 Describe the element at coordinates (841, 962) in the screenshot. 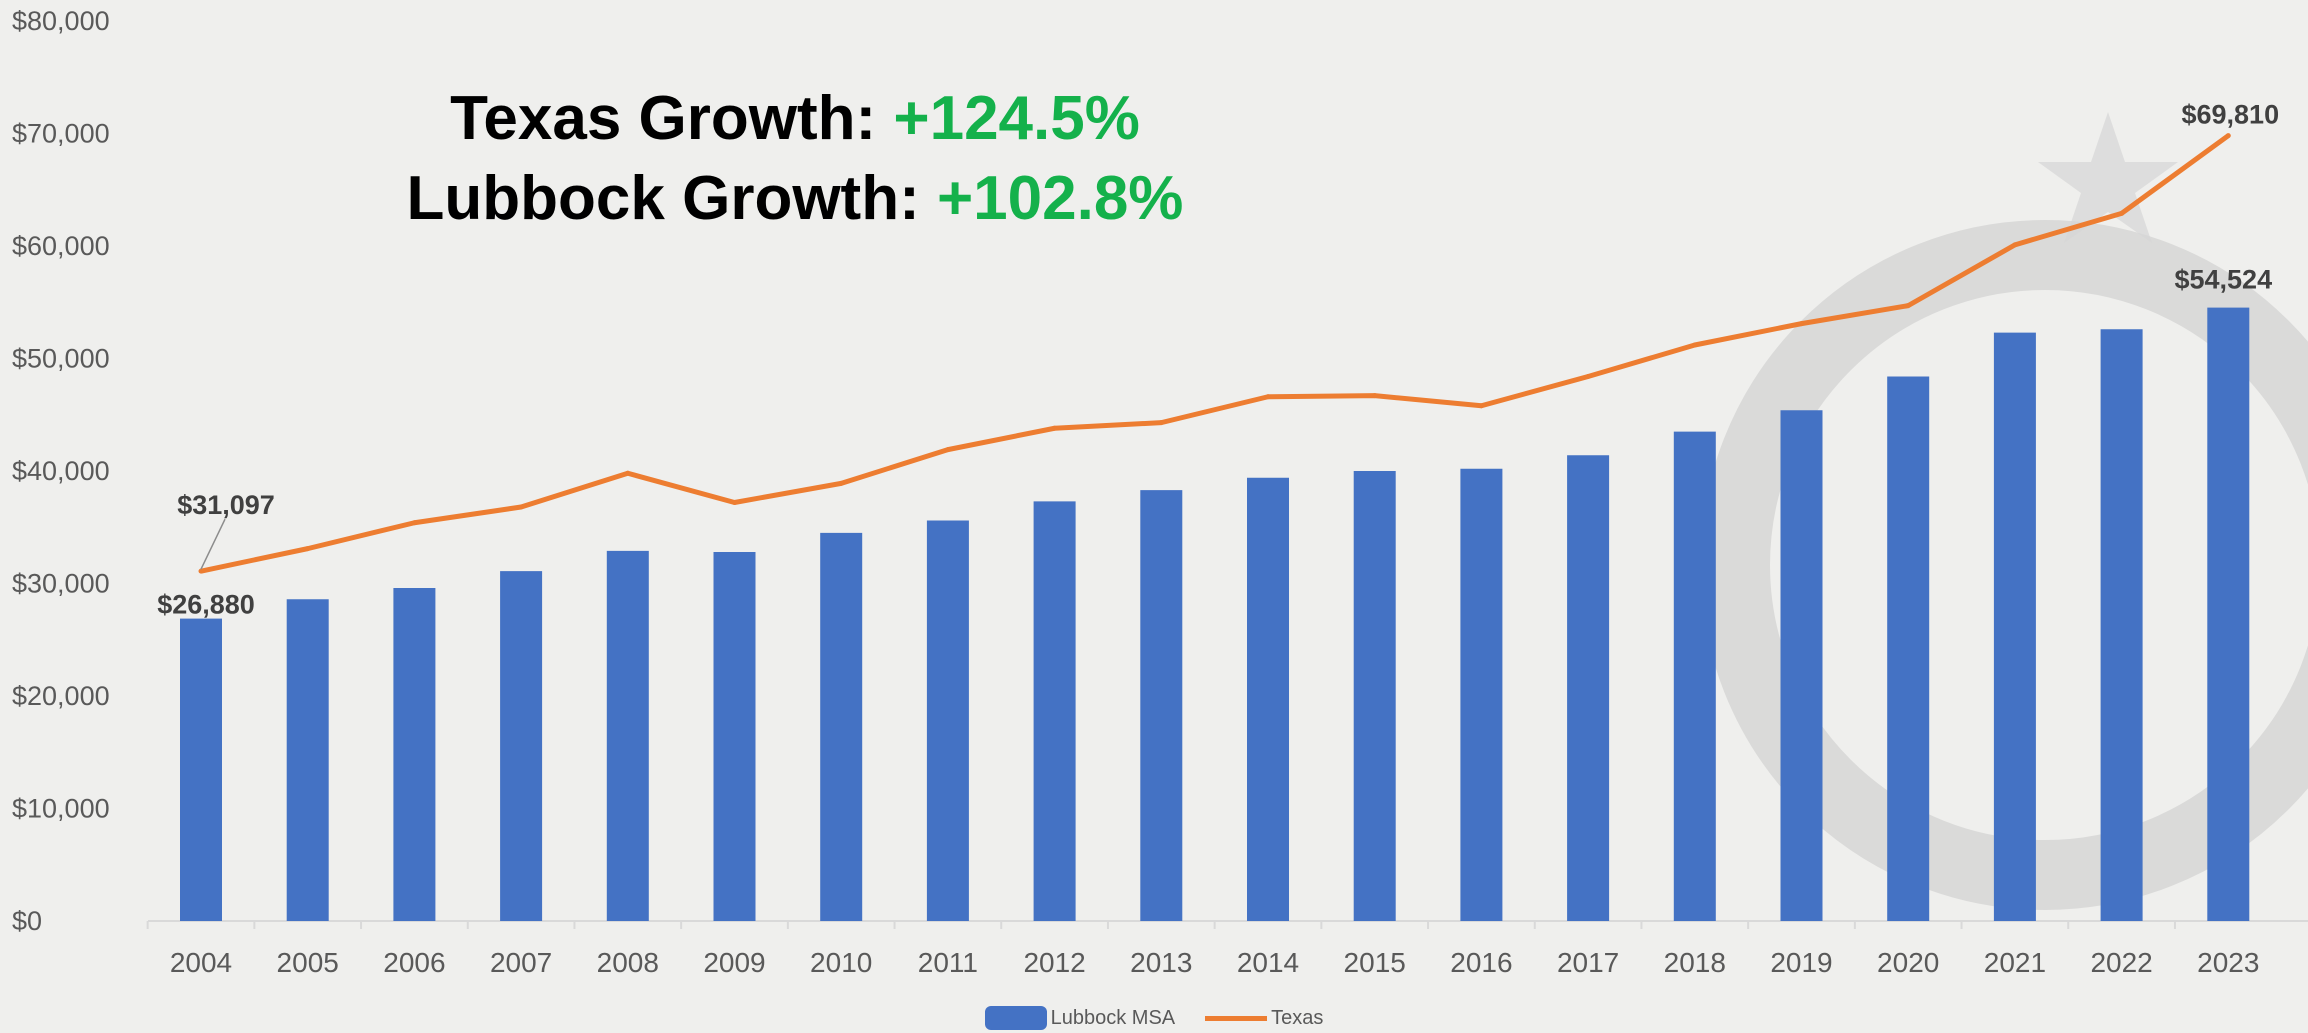

I see `x-tick-label: 2010` at that location.